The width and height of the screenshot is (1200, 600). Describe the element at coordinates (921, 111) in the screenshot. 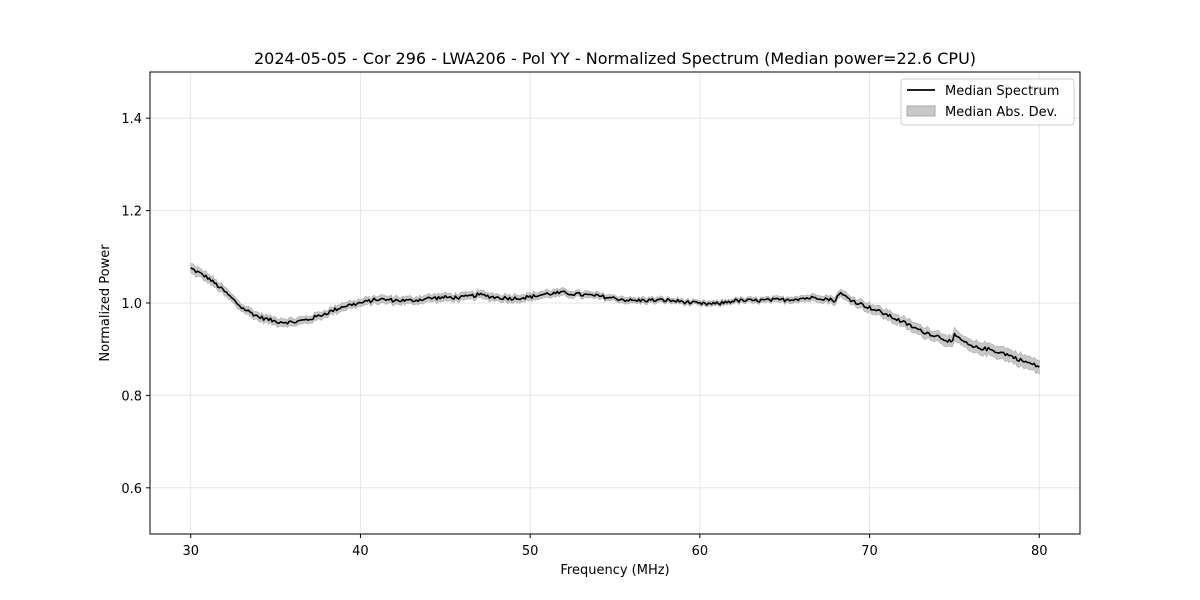

I see `legend-band-swatch` at that location.